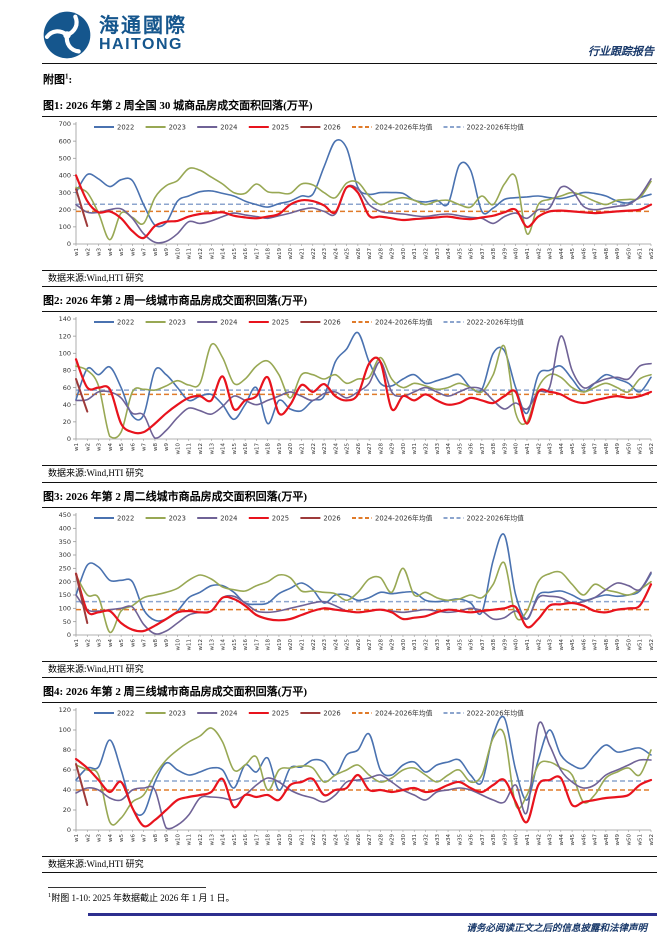  I want to click on svg-text: w26, so click(359, 449).